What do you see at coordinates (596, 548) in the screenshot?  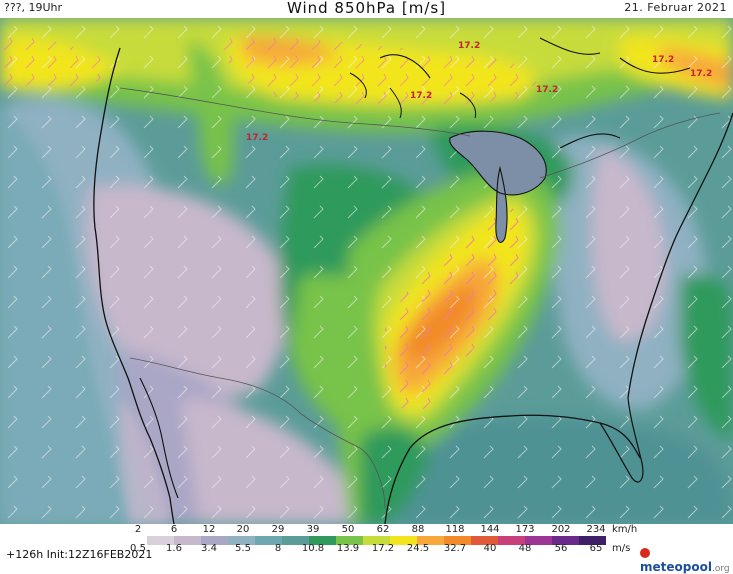 I see `ms-tick: 65` at bounding box center [596, 548].